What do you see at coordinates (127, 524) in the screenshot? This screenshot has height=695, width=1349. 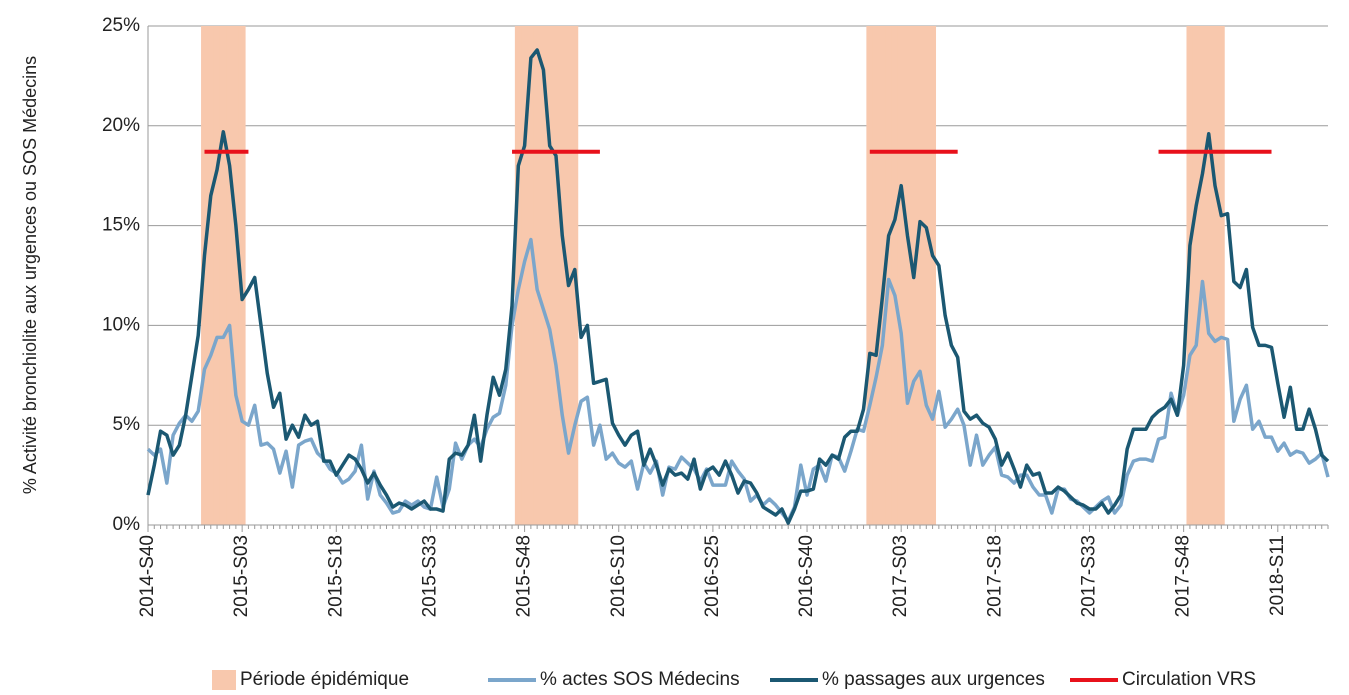 I see `y-tick-label: 0%` at bounding box center [127, 524].